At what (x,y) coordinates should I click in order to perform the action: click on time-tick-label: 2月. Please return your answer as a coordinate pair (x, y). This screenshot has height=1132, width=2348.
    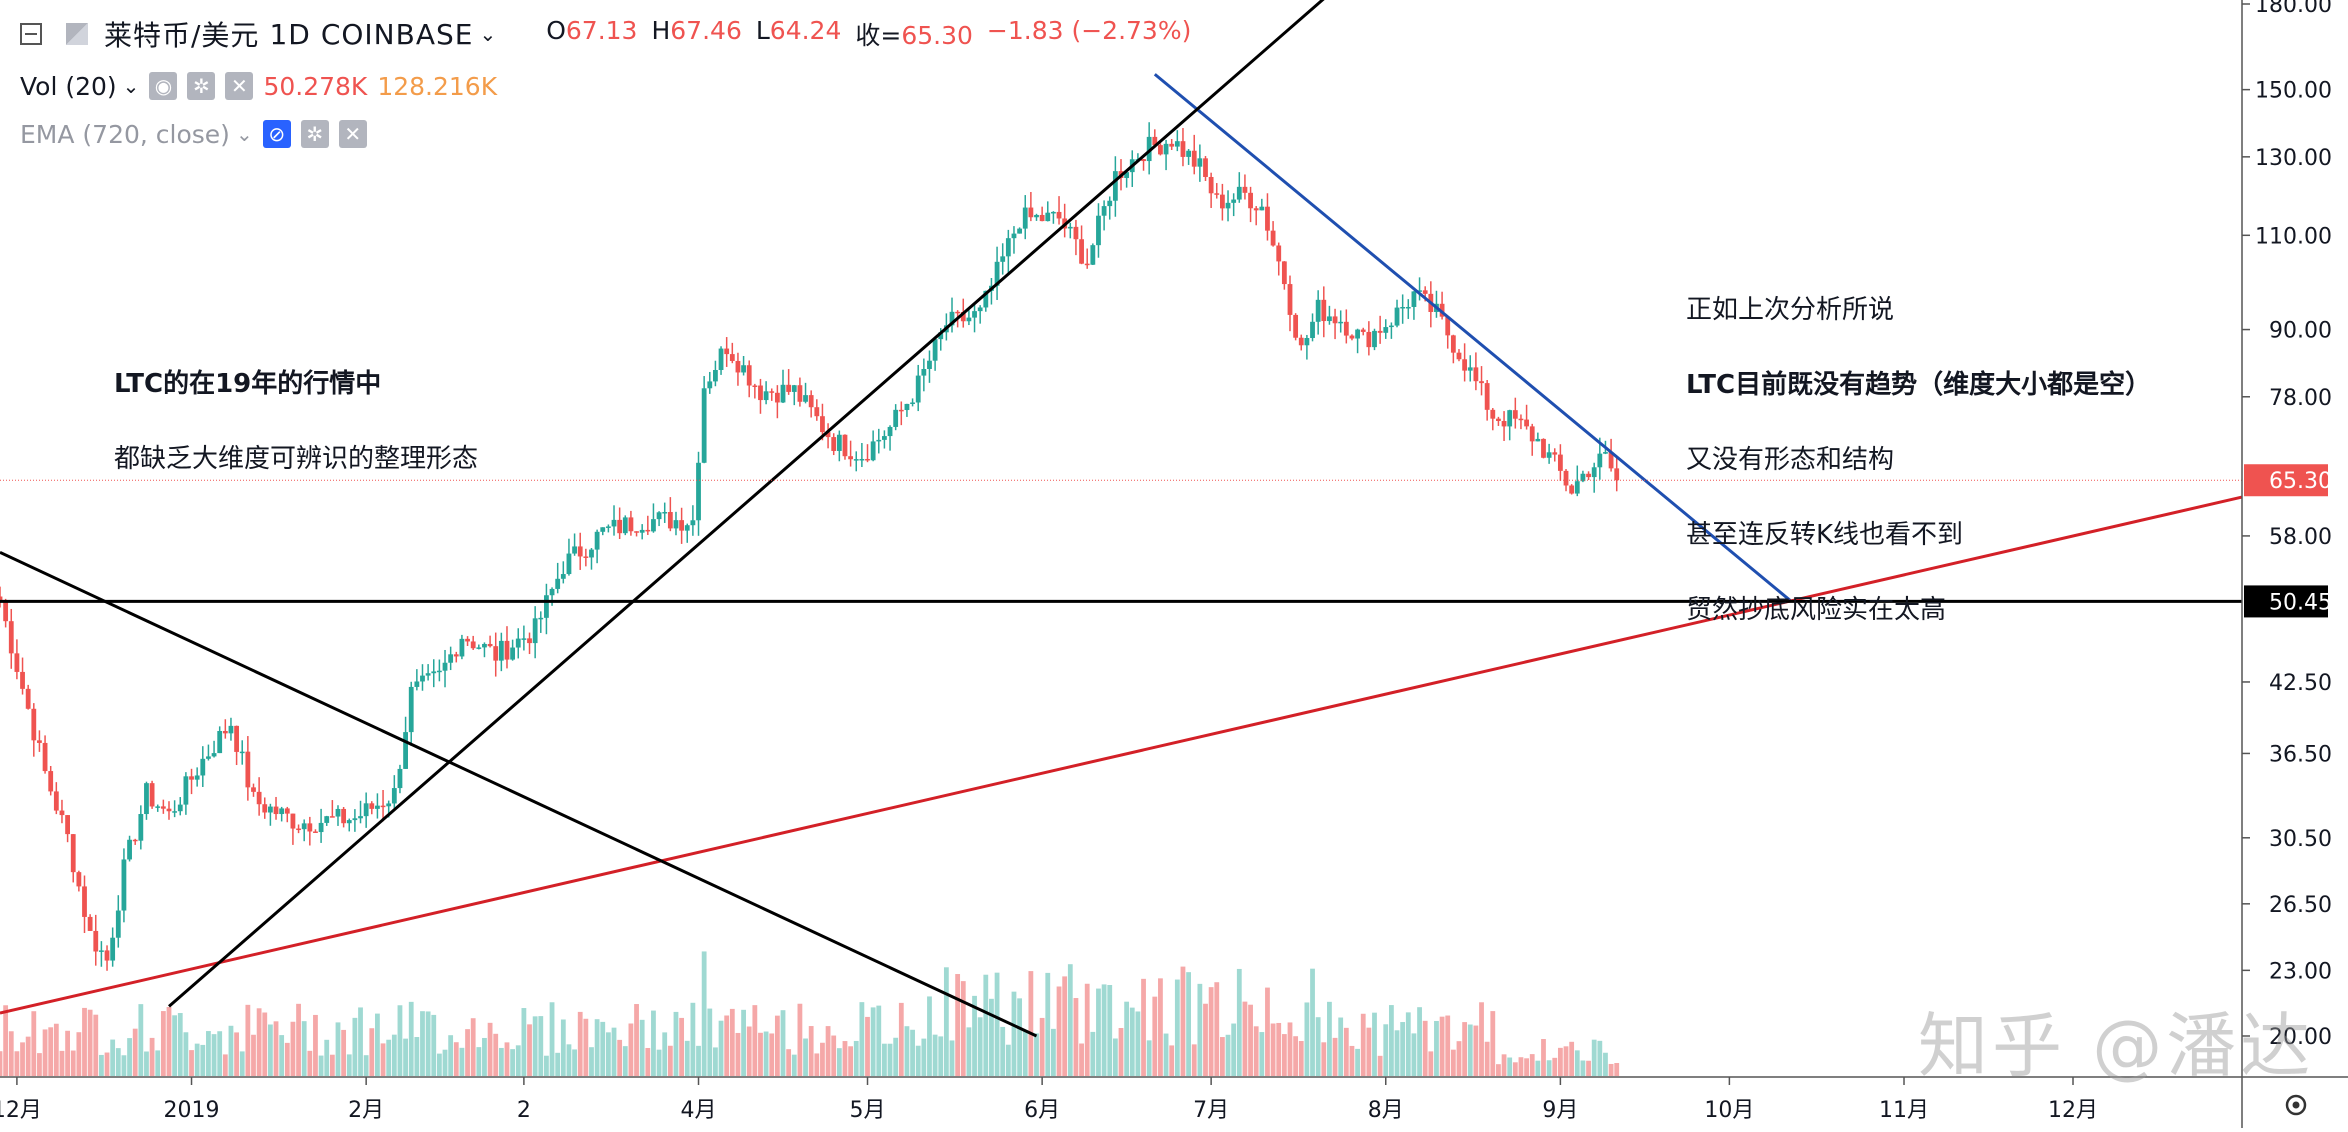
    Looking at the image, I should click on (366, 1110).